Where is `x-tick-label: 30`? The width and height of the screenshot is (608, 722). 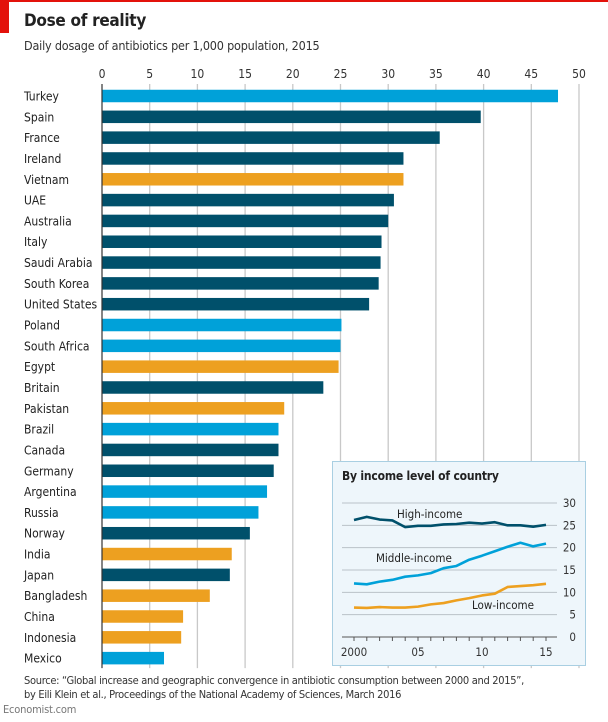 x-tick-label: 30 is located at coordinates (388, 74).